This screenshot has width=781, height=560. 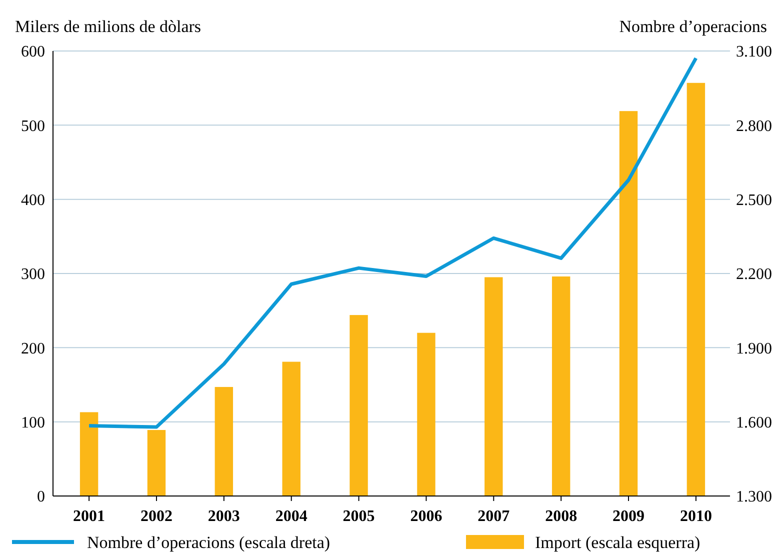 I want to click on x-tick-label: 2010, so click(x=696, y=516).